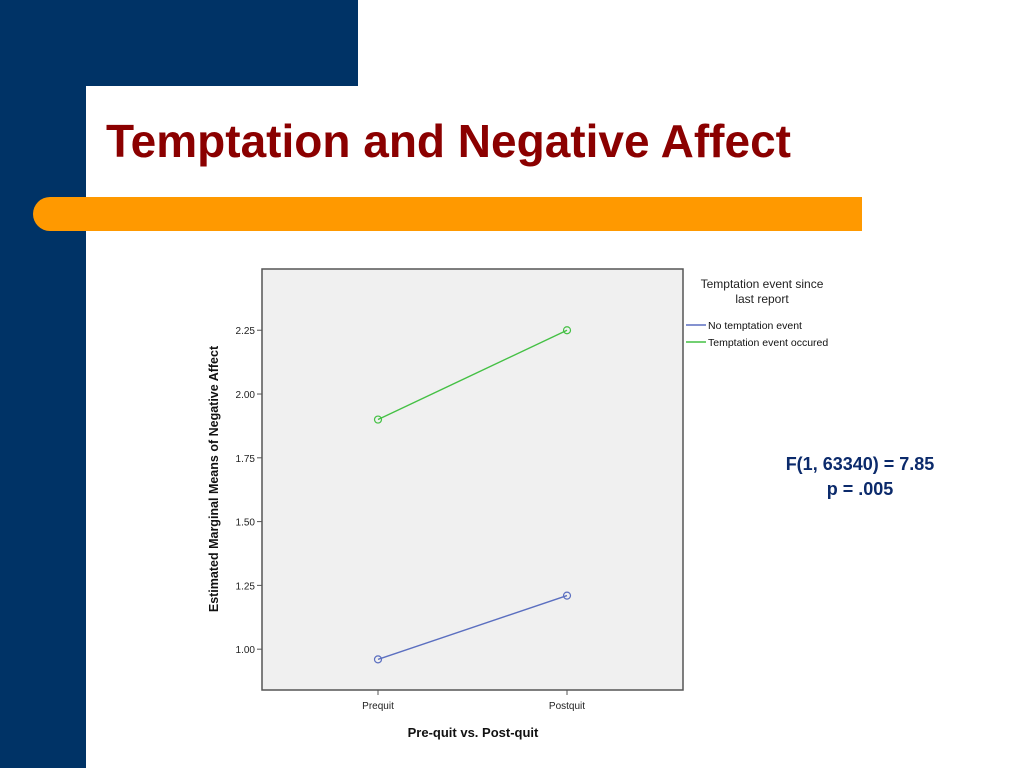  Describe the element at coordinates (567, 706) in the screenshot. I see `x-tick-label: Postquit` at that location.